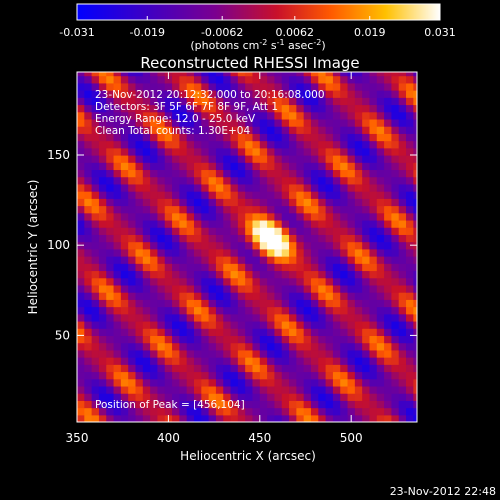 The image size is (500, 500). I want to click on footer-timestamp: 23-Nov-2012 22:48, so click(443, 491).